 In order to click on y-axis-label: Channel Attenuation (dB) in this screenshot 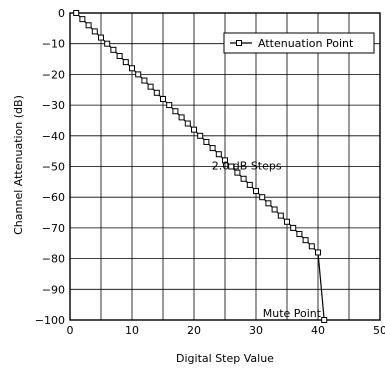, I will do `click(18, 165)`.